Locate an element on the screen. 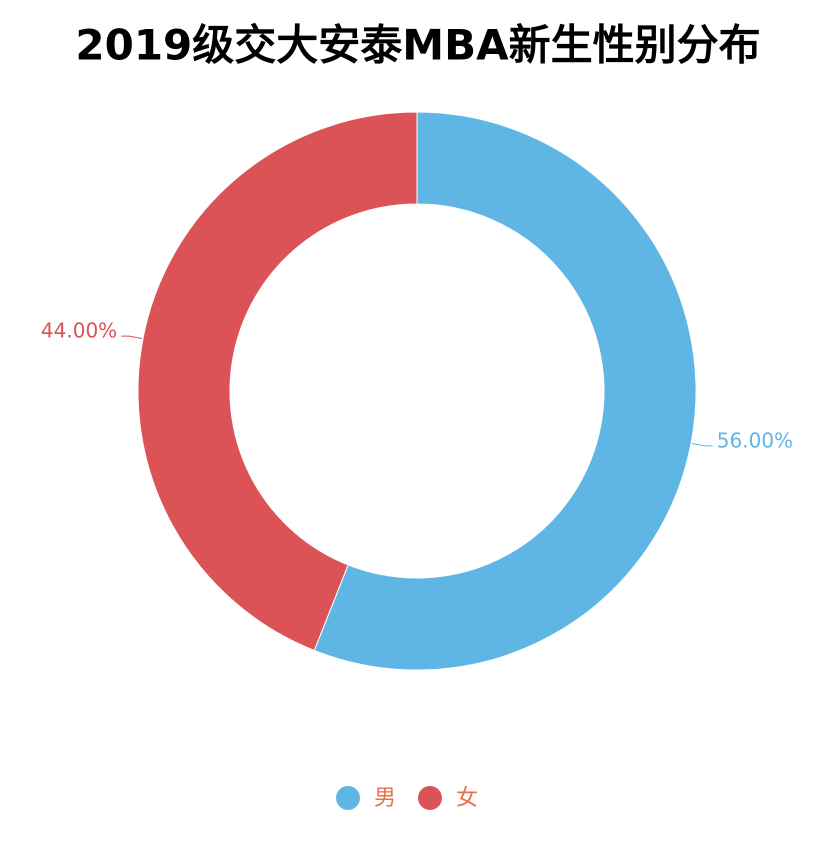 This screenshot has width=837, height=842. value-label: 44.00% is located at coordinates (79, 331).